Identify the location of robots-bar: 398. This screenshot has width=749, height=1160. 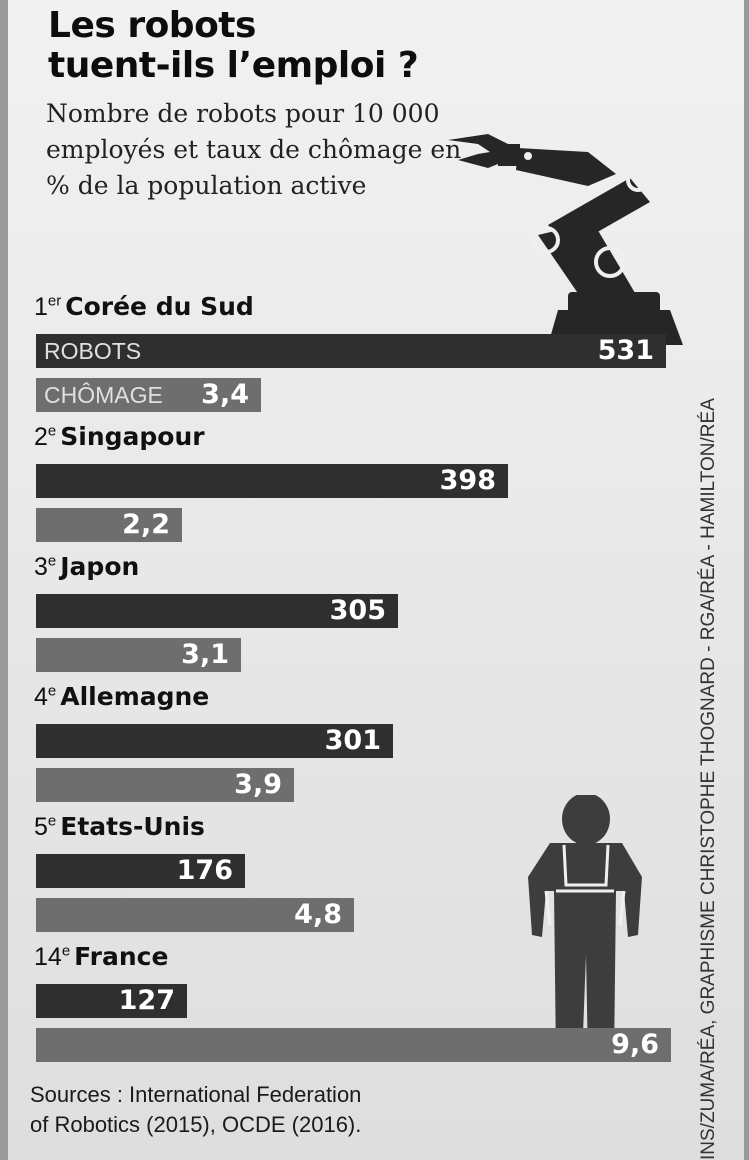
(272, 481).